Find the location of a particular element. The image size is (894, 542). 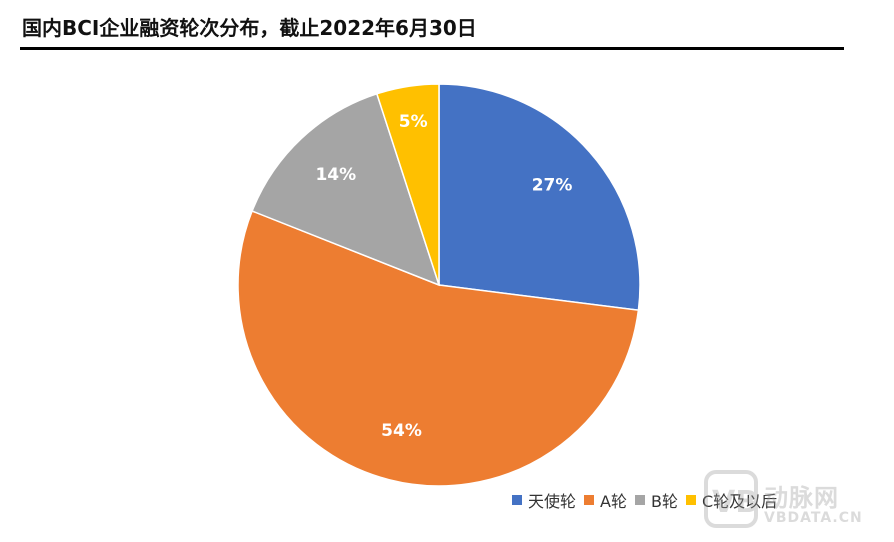

chart-title: 国内BCI企业融资轮次分布，截止2022年6月30日 is located at coordinates (249, 28).